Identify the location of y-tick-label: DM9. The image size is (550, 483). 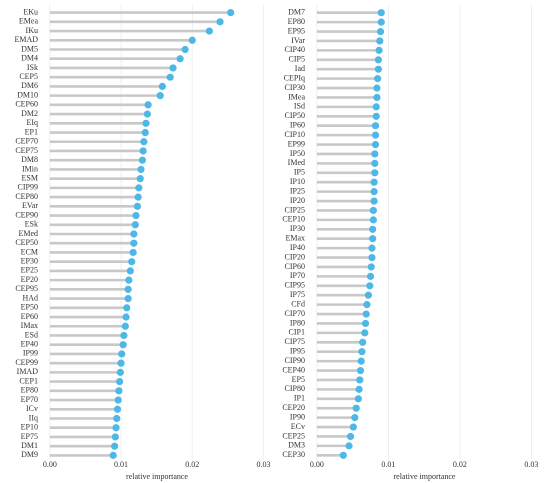
(29, 454).